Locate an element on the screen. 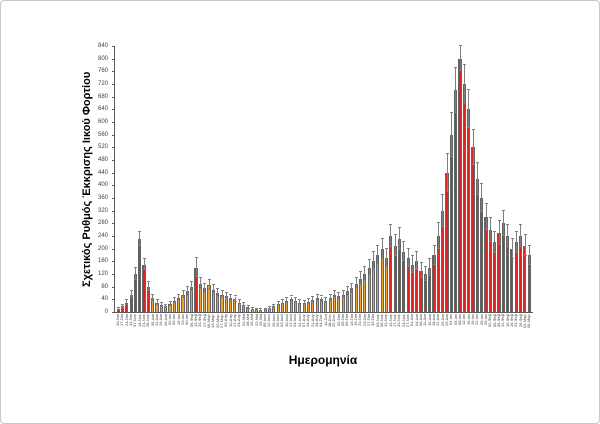 This screenshot has width=600, height=424. x-tick-label: 13-Μαρ is located at coordinates (213, 321).